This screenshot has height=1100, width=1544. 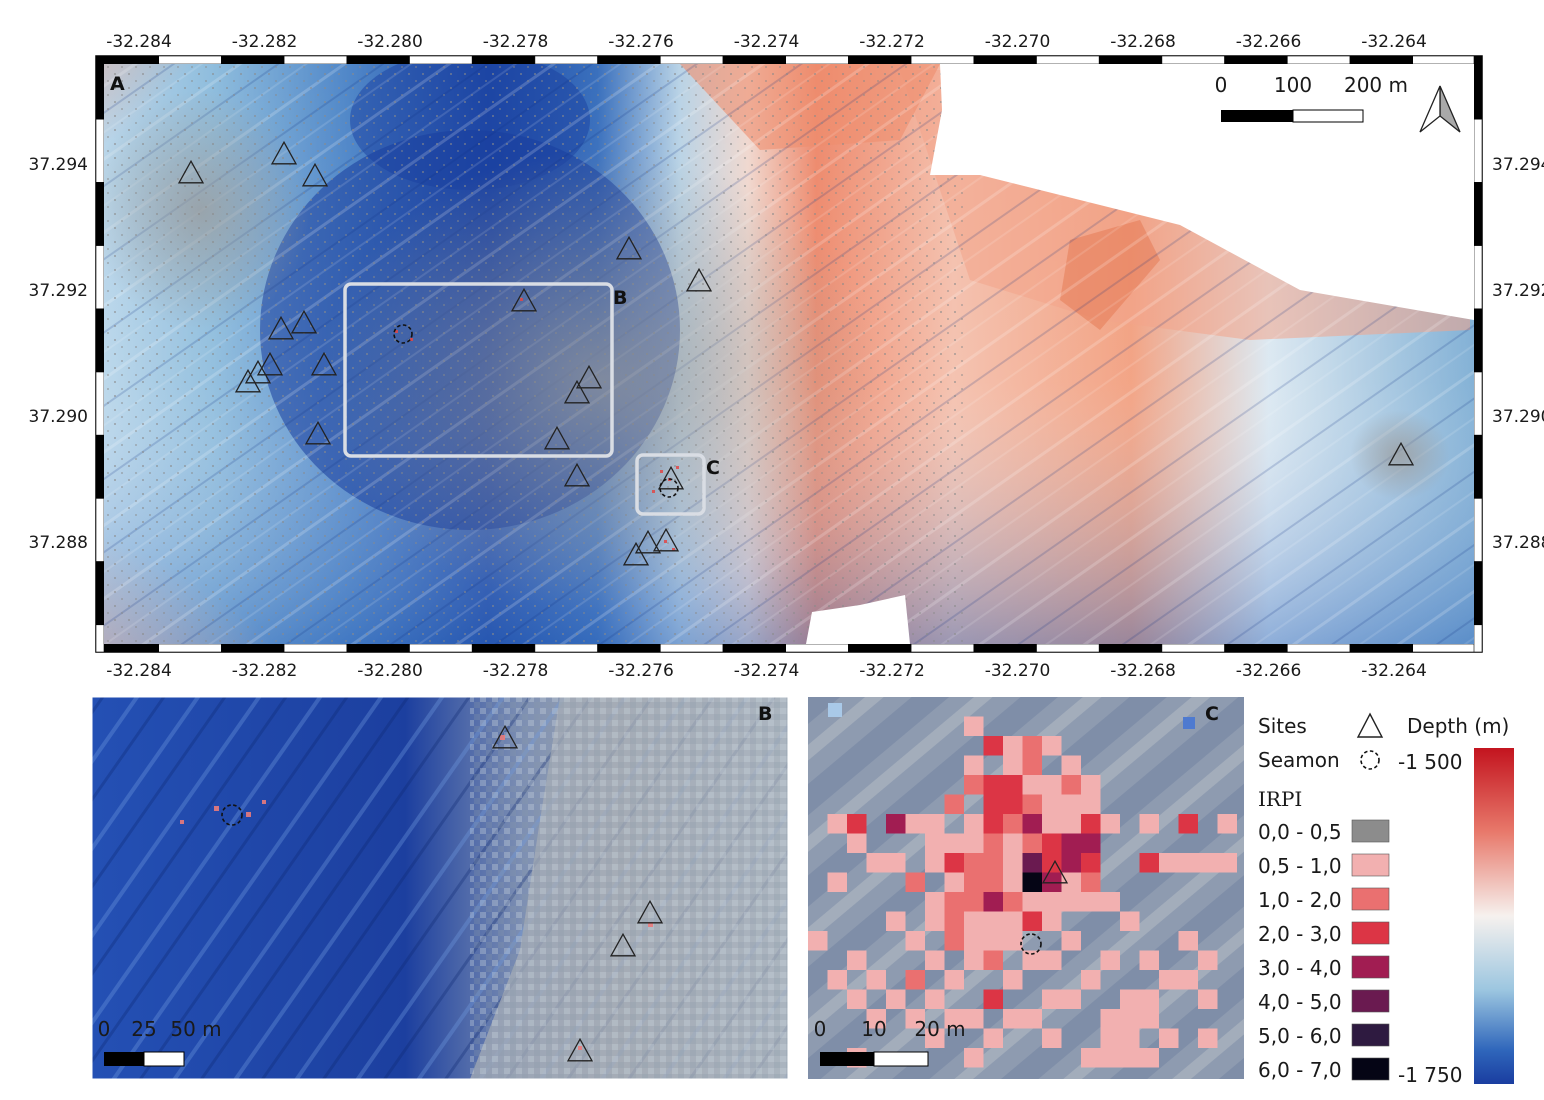 What do you see at coordinates (1300, 1070) in the screenshot?
I see `irpi-class-label: 6,0 - 7,0` at bounding box center [1300, 1070].